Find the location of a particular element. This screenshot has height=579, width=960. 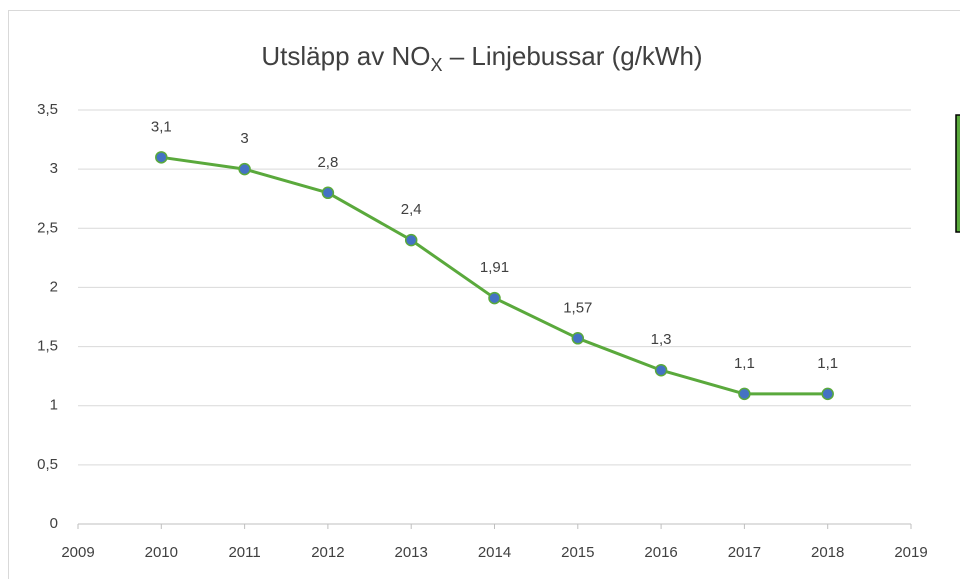

title-subscript: X is located at coordinates (436, 65).